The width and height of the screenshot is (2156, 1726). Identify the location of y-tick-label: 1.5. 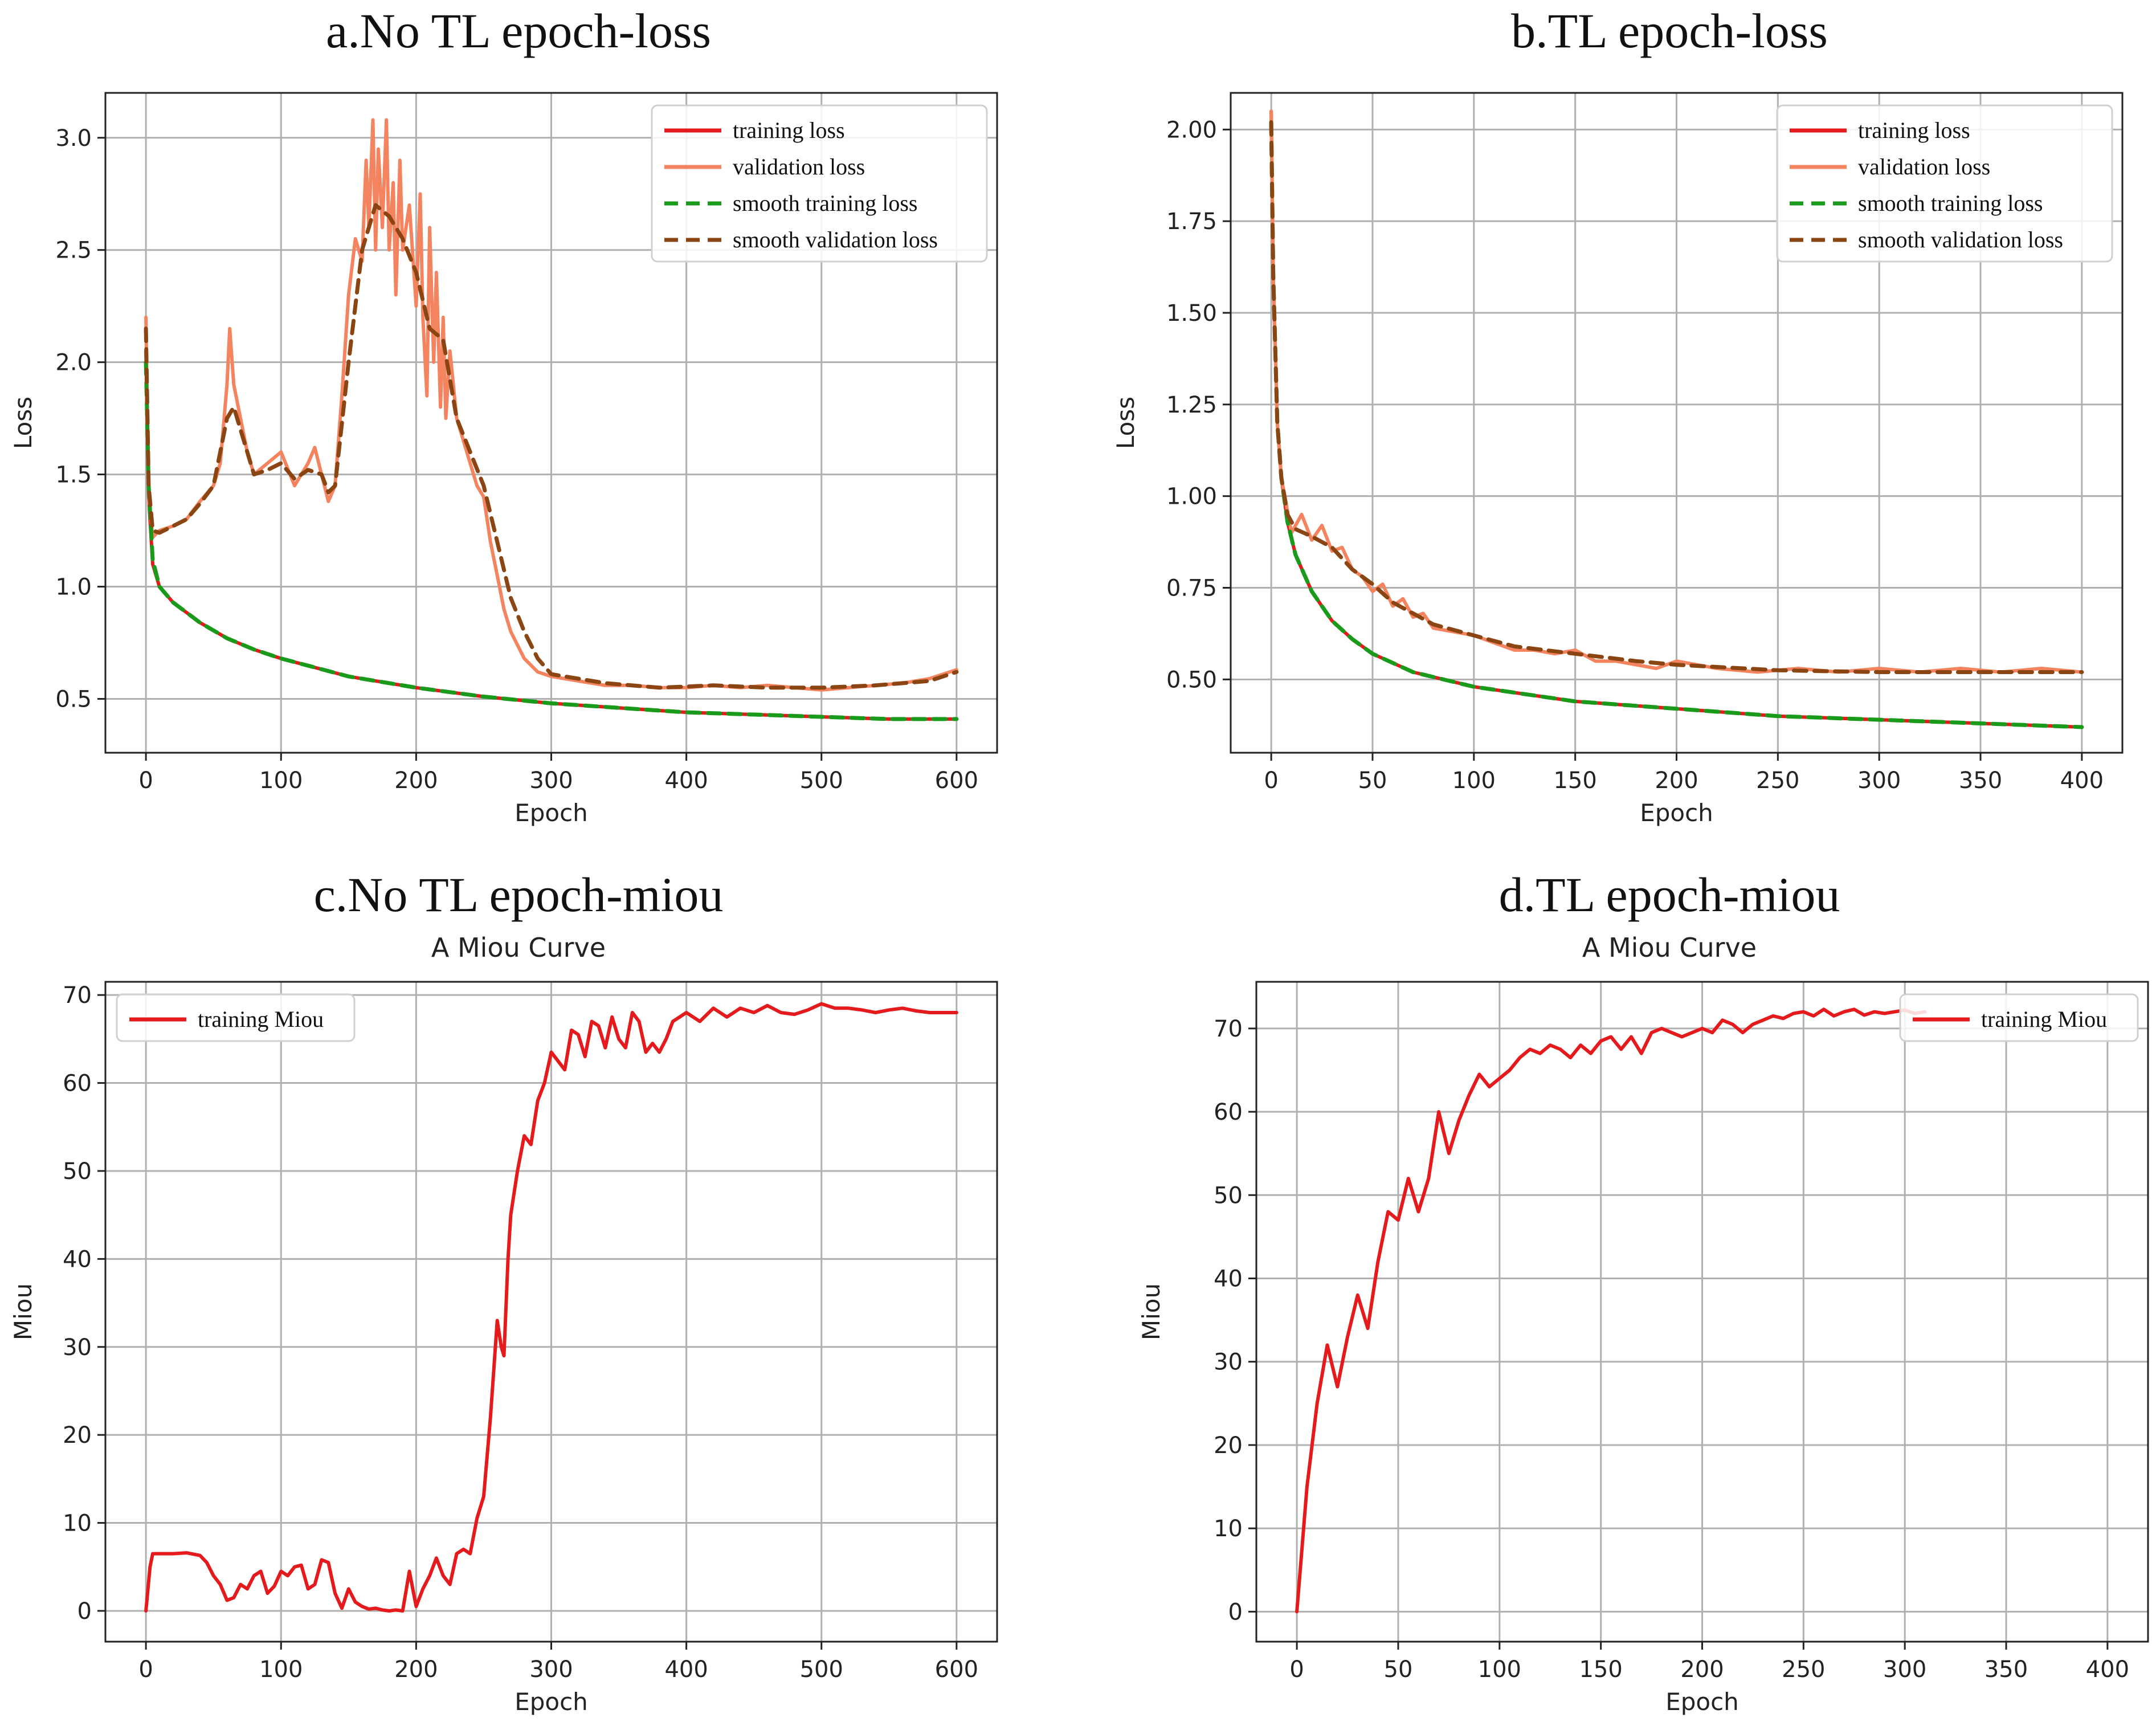
(73, 475).